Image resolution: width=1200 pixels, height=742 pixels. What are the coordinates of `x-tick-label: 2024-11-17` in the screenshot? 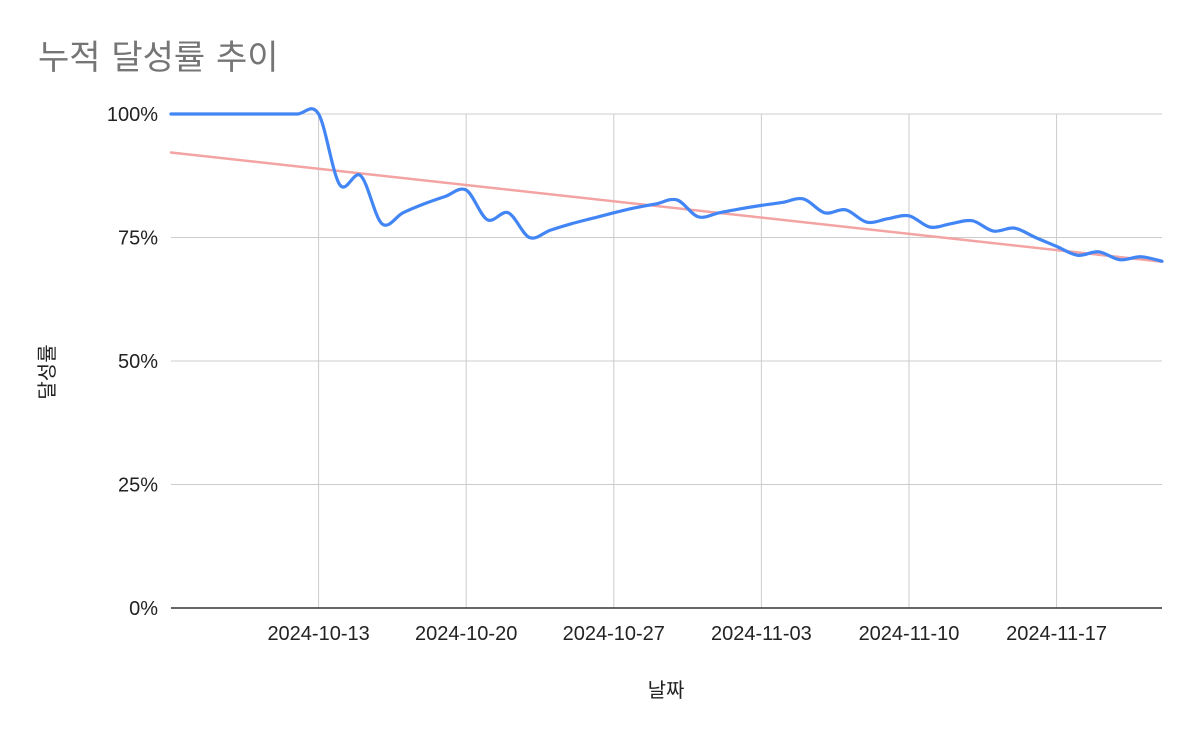 It's located at (1056, 634).